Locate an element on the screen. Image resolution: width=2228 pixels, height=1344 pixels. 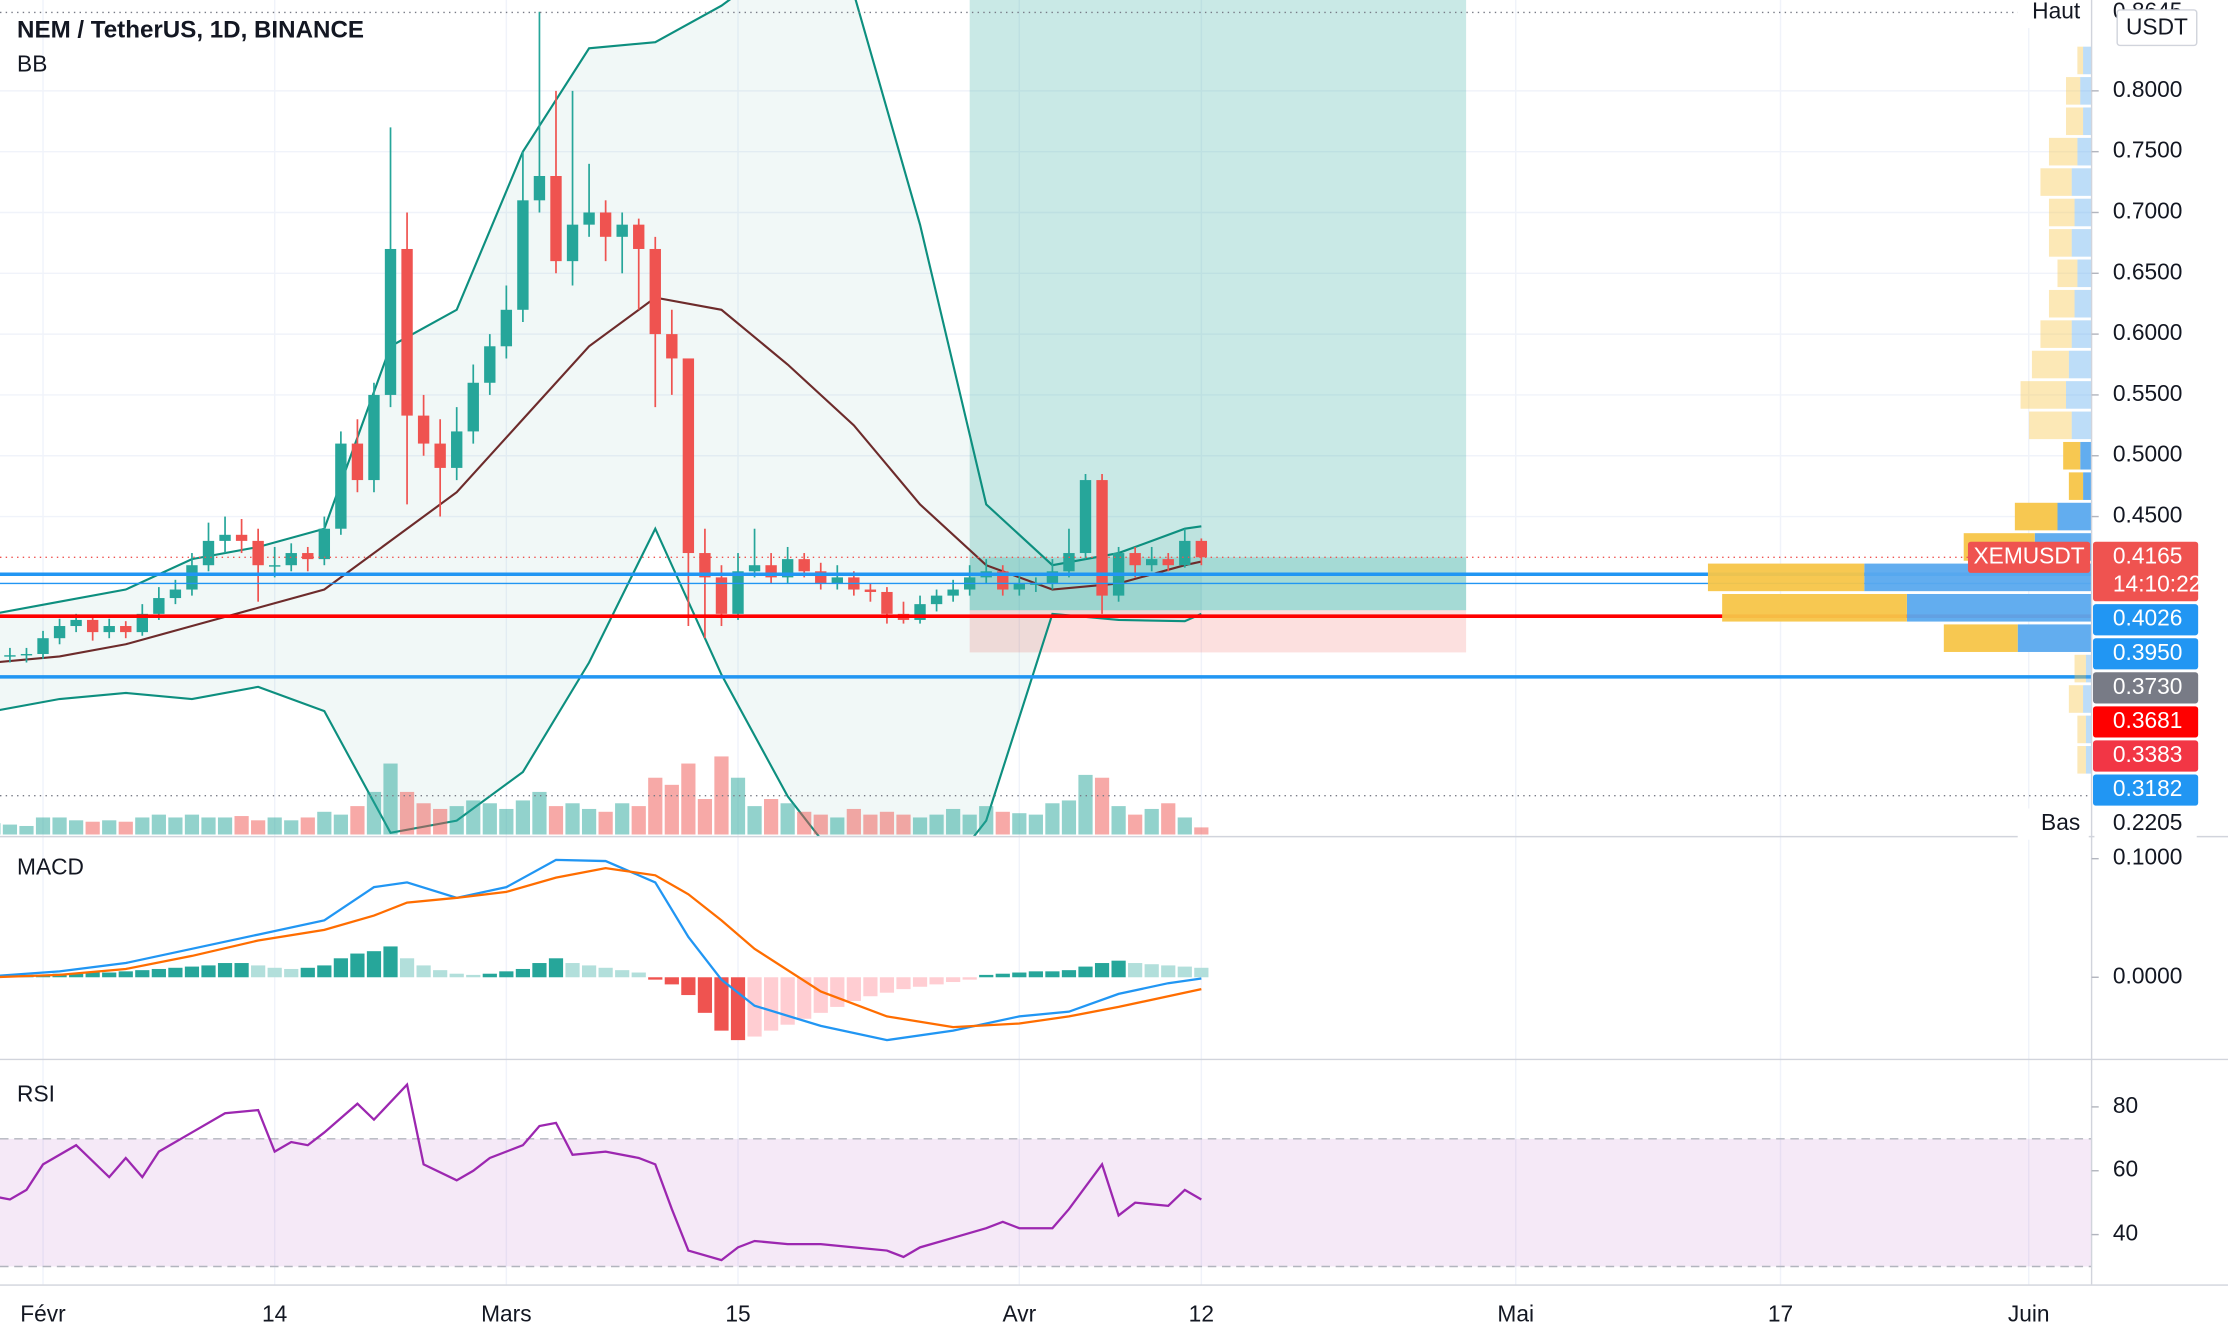
price-axis-bg is located at coordinates (2159, 672).